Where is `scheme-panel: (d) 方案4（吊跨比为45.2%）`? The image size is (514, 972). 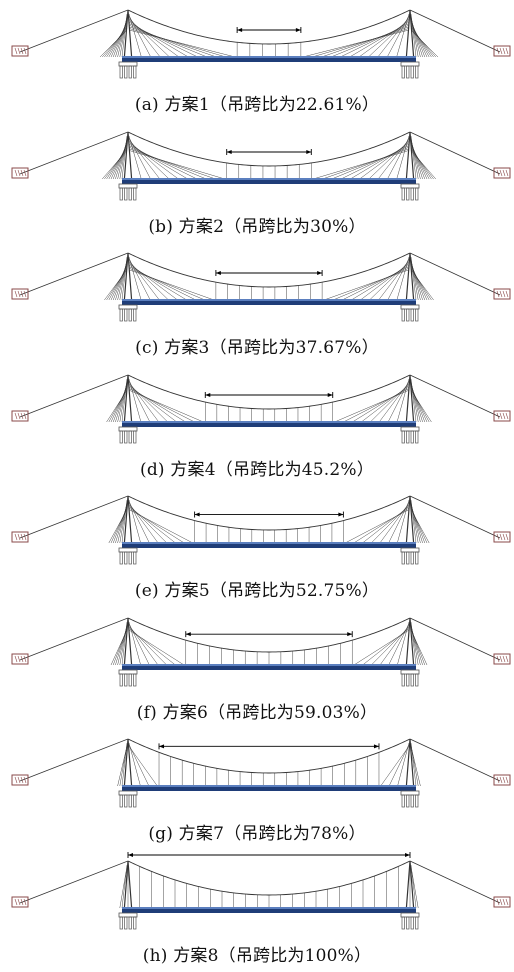
scheme-panel: (d) 方案4（吊跨比为45.2%） is located at coordinates (257, 422).